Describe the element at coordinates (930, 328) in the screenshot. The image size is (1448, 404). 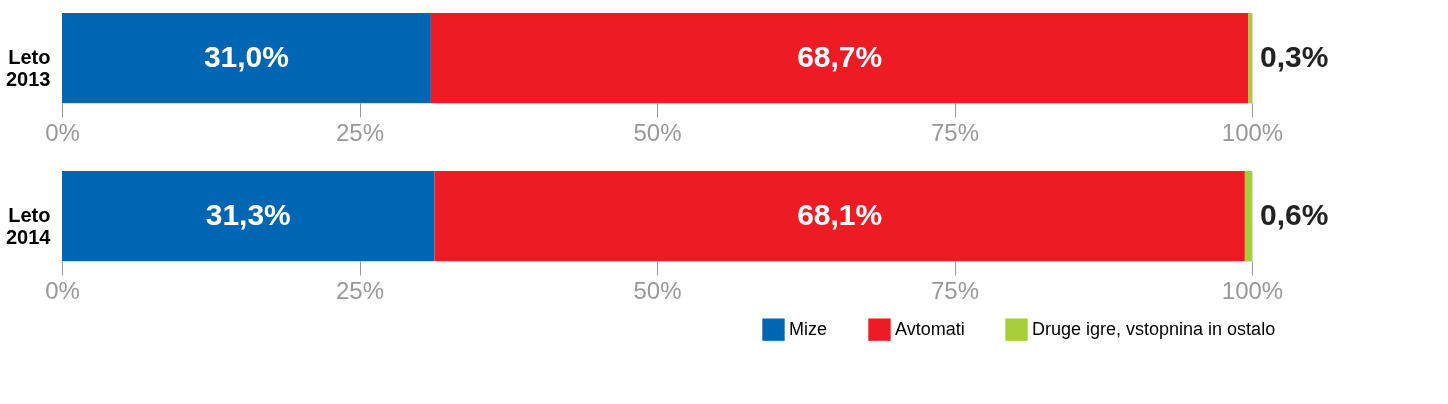
I see `legend-label: Avtomati` at that location.